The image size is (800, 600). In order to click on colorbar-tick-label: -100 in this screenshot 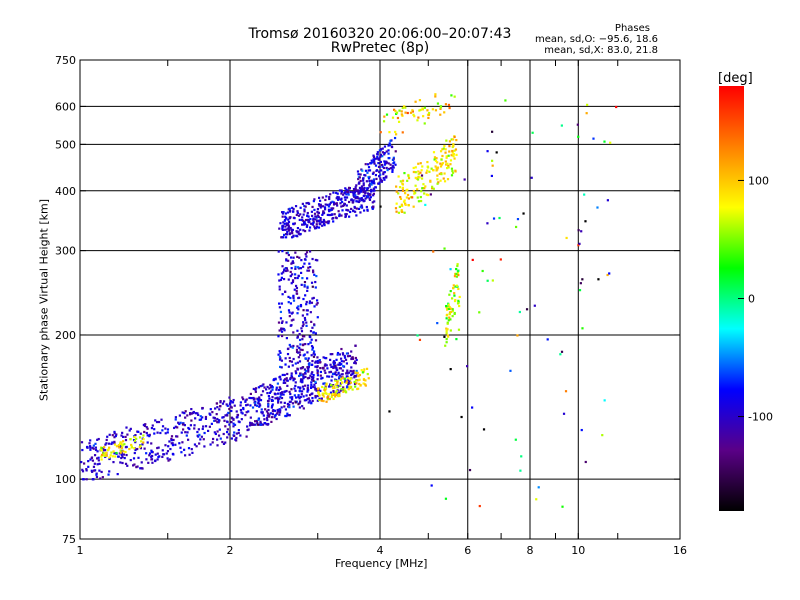, I will do `click(760, 417)`.